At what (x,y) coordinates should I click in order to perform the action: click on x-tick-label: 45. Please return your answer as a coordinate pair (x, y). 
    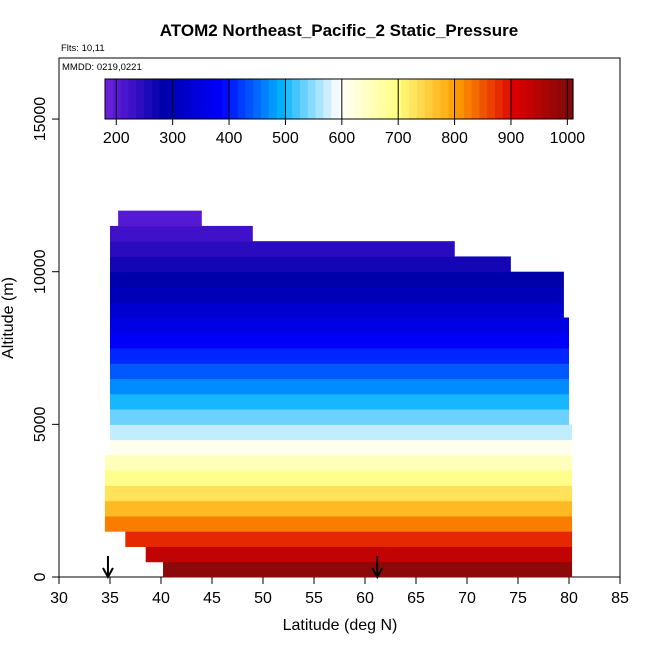
    Looking at the image, I should click on (212, 598).